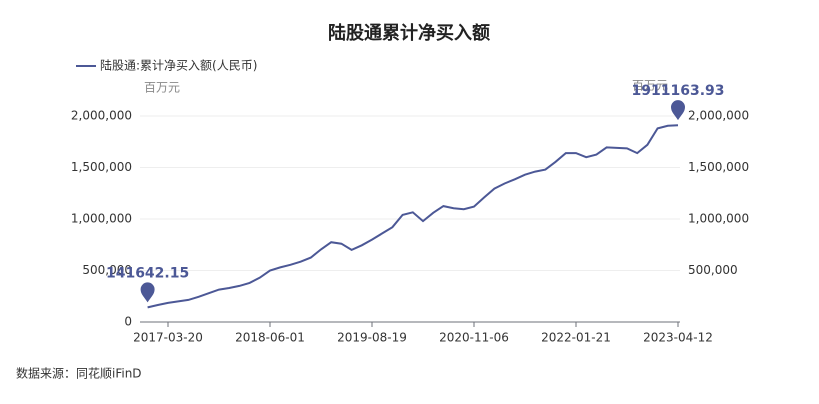  What do you see at coordinates (270, 338) in the screenshot?
I see `x-tick-label: 2018-06-01` at bounding box center [270, 338].